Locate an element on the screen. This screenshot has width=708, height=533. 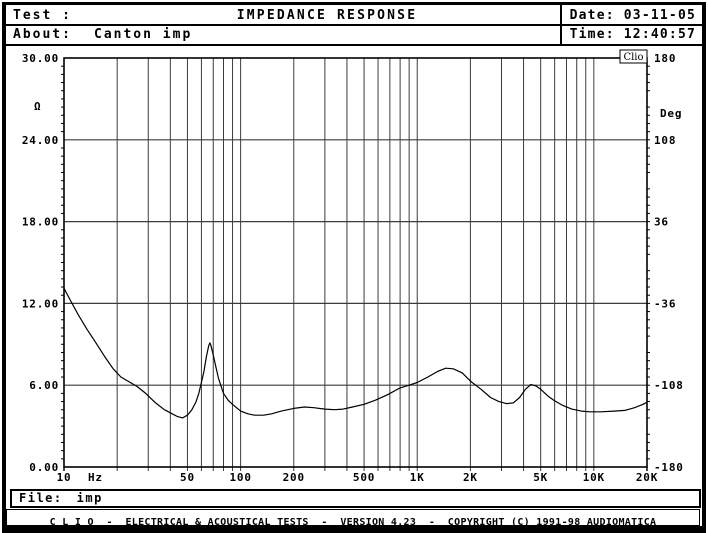
header-column-divider is located at coordinates (561, 24).